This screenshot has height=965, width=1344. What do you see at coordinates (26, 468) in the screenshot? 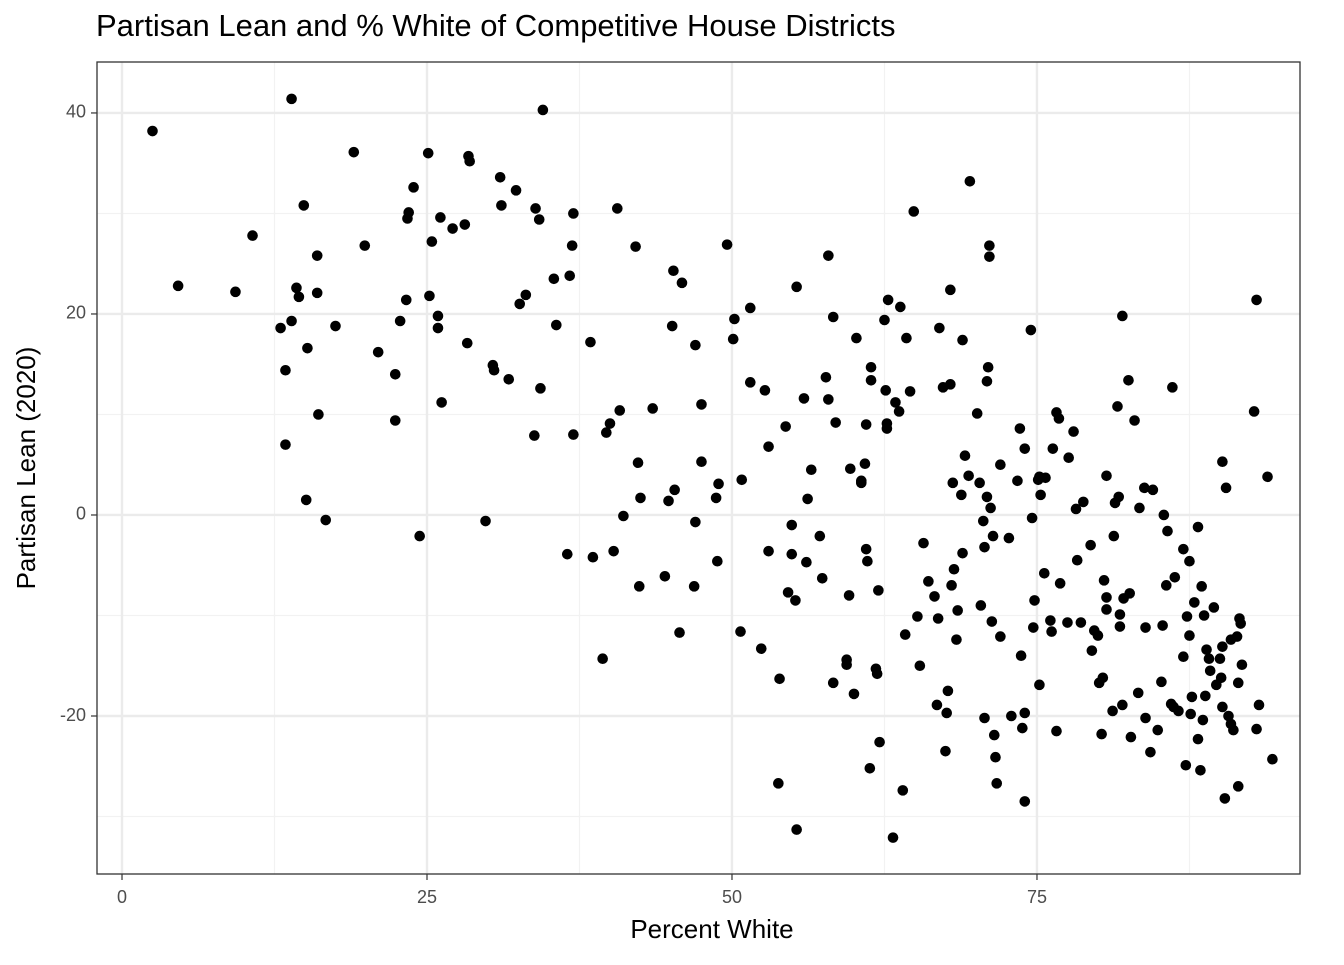
I see `y-axis-label: Partisan Lean (2020)` at bounding box center [26, 468].